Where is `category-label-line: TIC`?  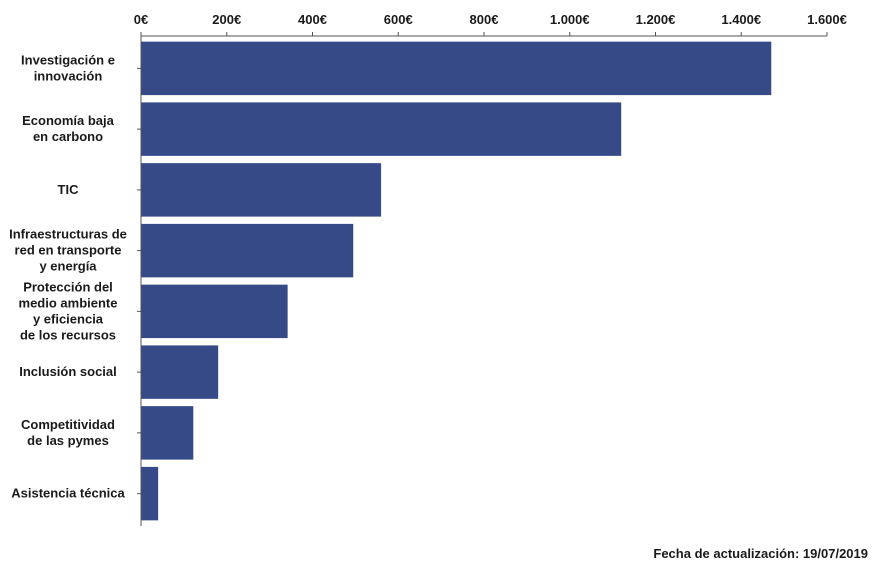
category-label-line: TIC is located at coordinates (69, 189).